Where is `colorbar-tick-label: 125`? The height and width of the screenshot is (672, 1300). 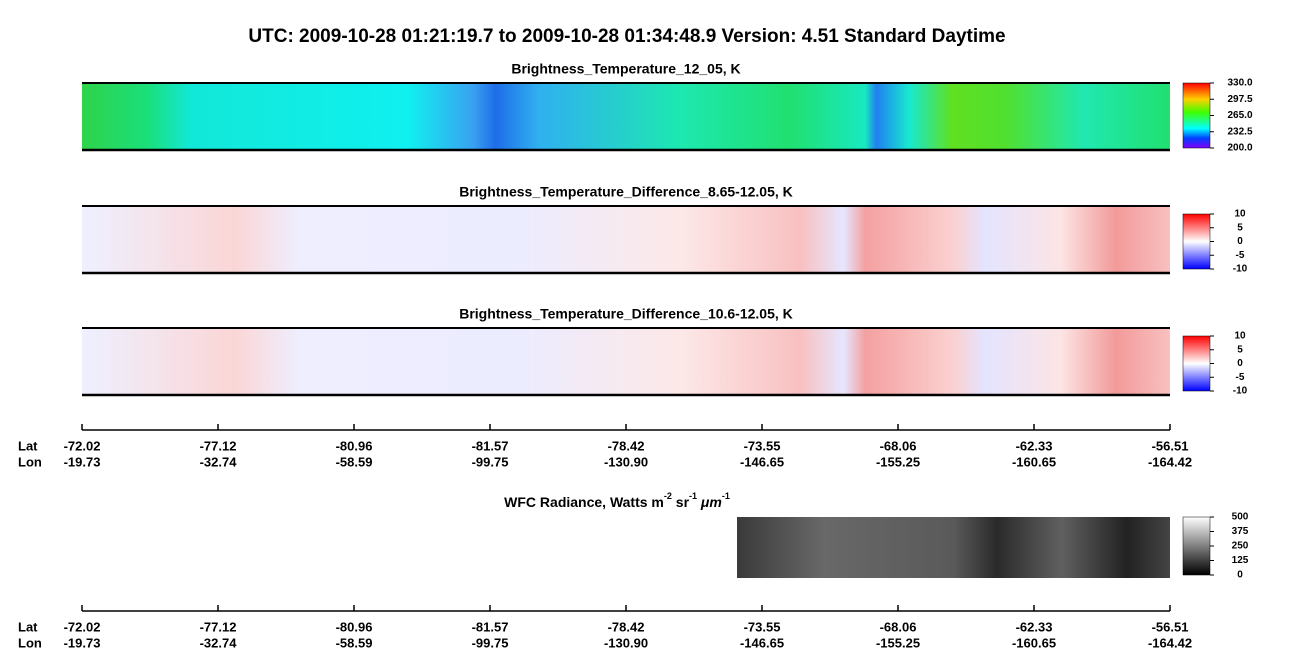 colorbar-tick-label: 125 is located at coordinates (1240, 560).